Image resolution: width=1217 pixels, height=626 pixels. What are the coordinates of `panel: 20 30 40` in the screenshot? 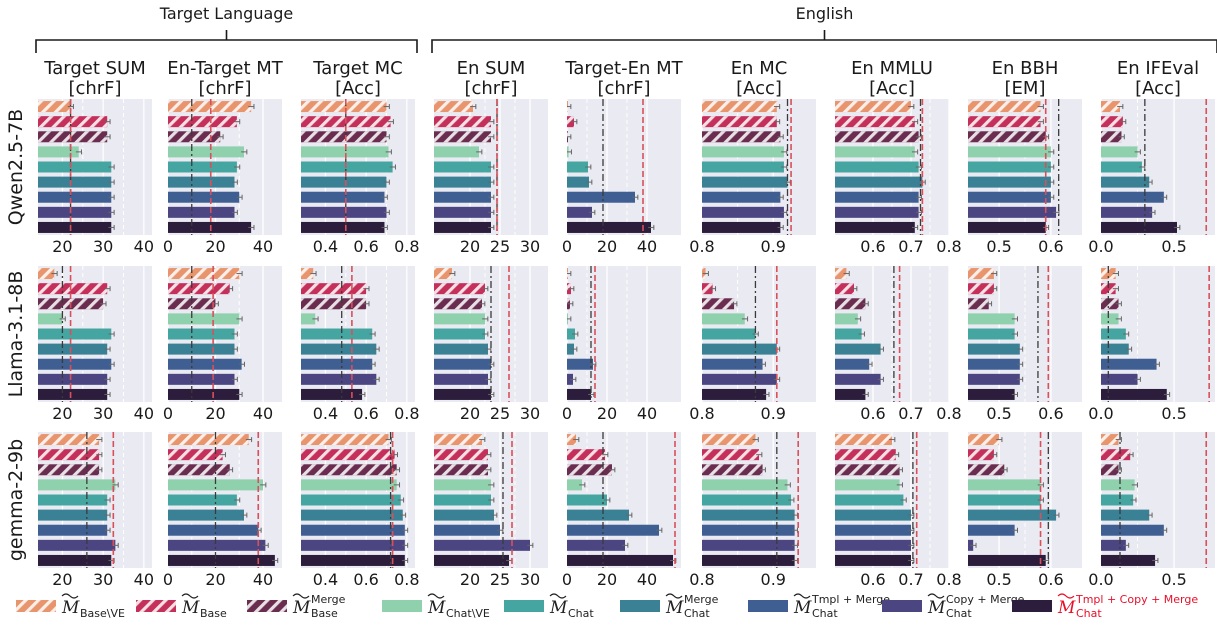 It's located at (96, 344).